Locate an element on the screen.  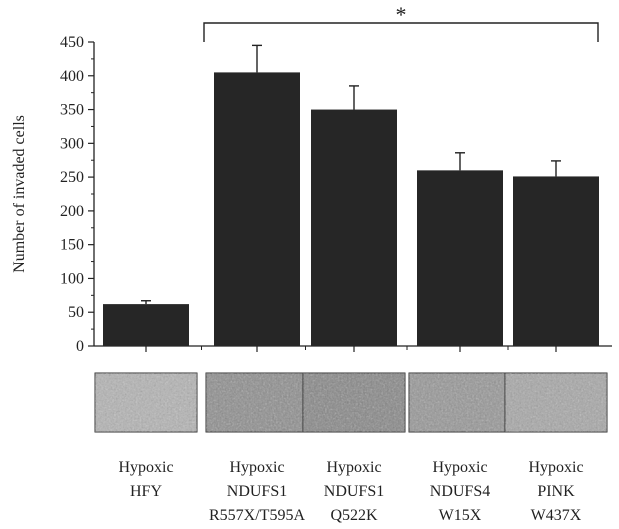
significance-group: * is located at coordinates (401, 22).